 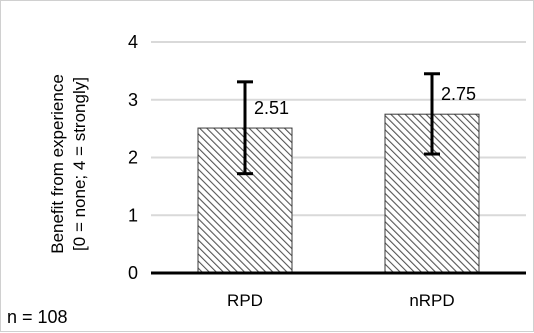 What do you see at coordinates (271, 108) in the screenshot?
I see `data-label-RPD: 2.51` at bounding box center [271, 108].